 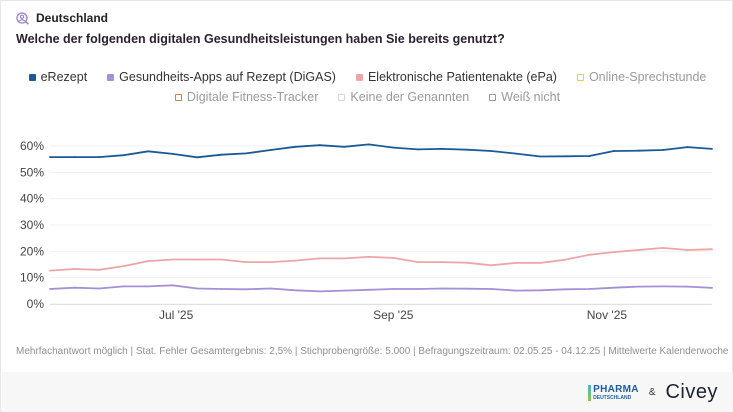 I want to click on legend-label: Digitale Fitness-Tracker, so click(x=252, y=97).